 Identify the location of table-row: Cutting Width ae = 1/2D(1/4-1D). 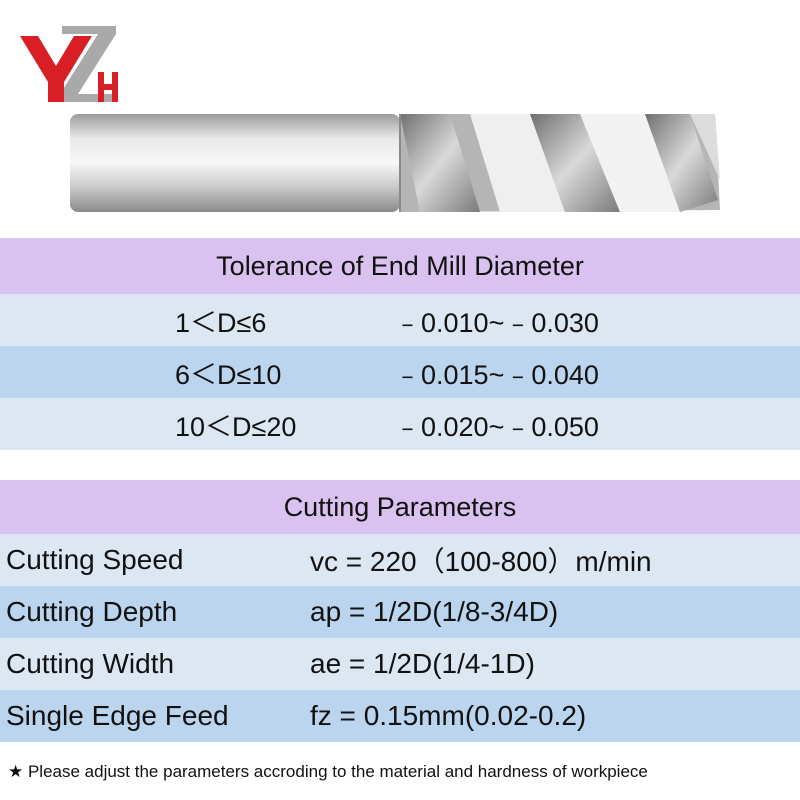
(400, 664).